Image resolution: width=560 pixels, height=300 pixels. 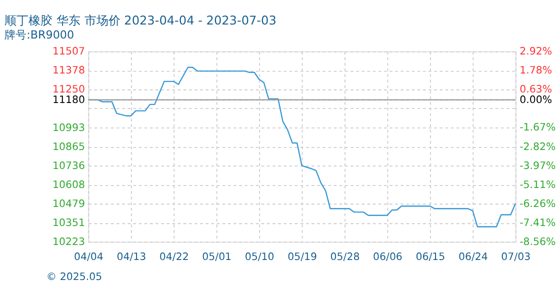 What do you see at coordinates (39, 35) in the screenshot?
I see `chart-subtitle: 牌号:BR9000` at bounding box center [39, 35].